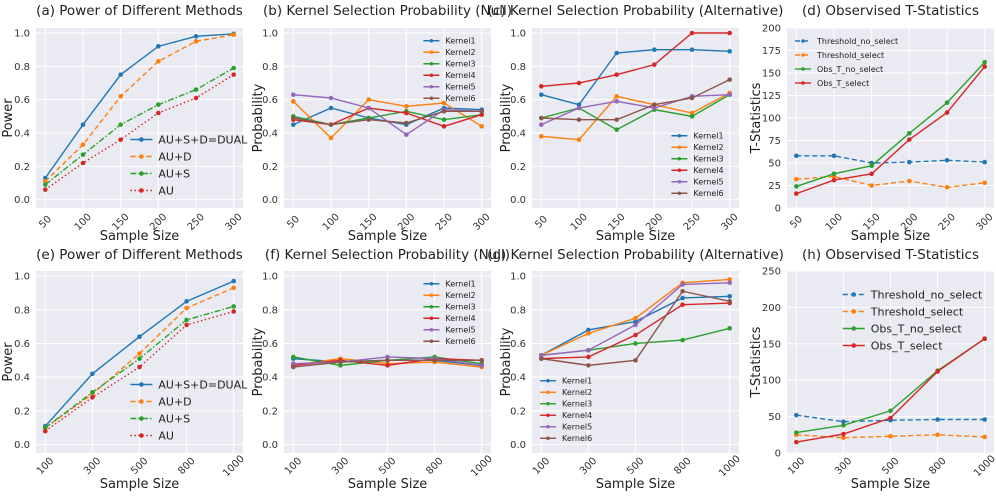 This screenshot has height=496, width=996. Describe the element at coordinates (771, 51) in the screenshot. I see `chart-d-y-tick-label: 175` at that location.